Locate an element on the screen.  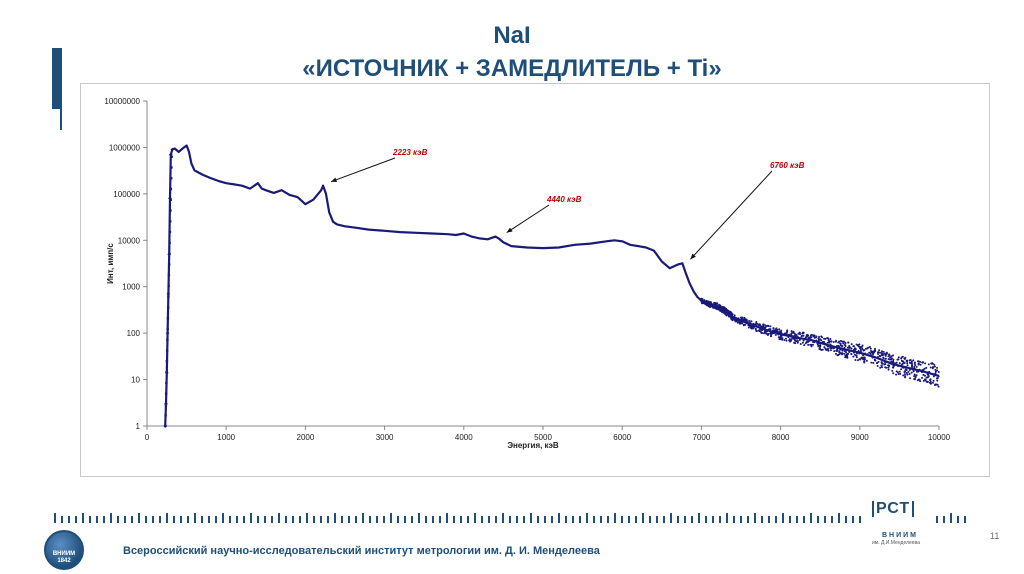
slide-title-line1: NaI is located at coordinates (512, 35).